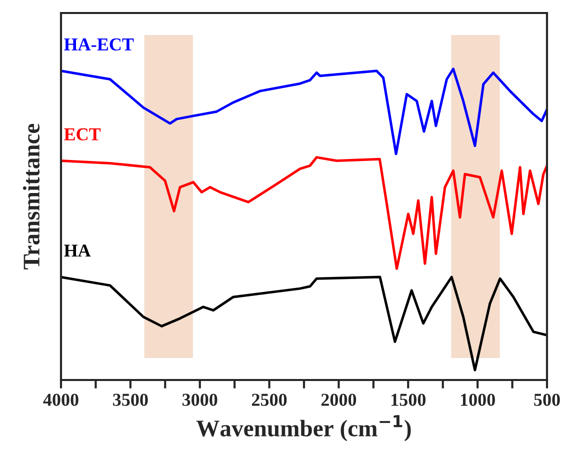 This screenshot has width=566, height=455. Describe the element at coordinates (130, 400) in the screenshot. I see `x-tick-label: 3500` at that location.